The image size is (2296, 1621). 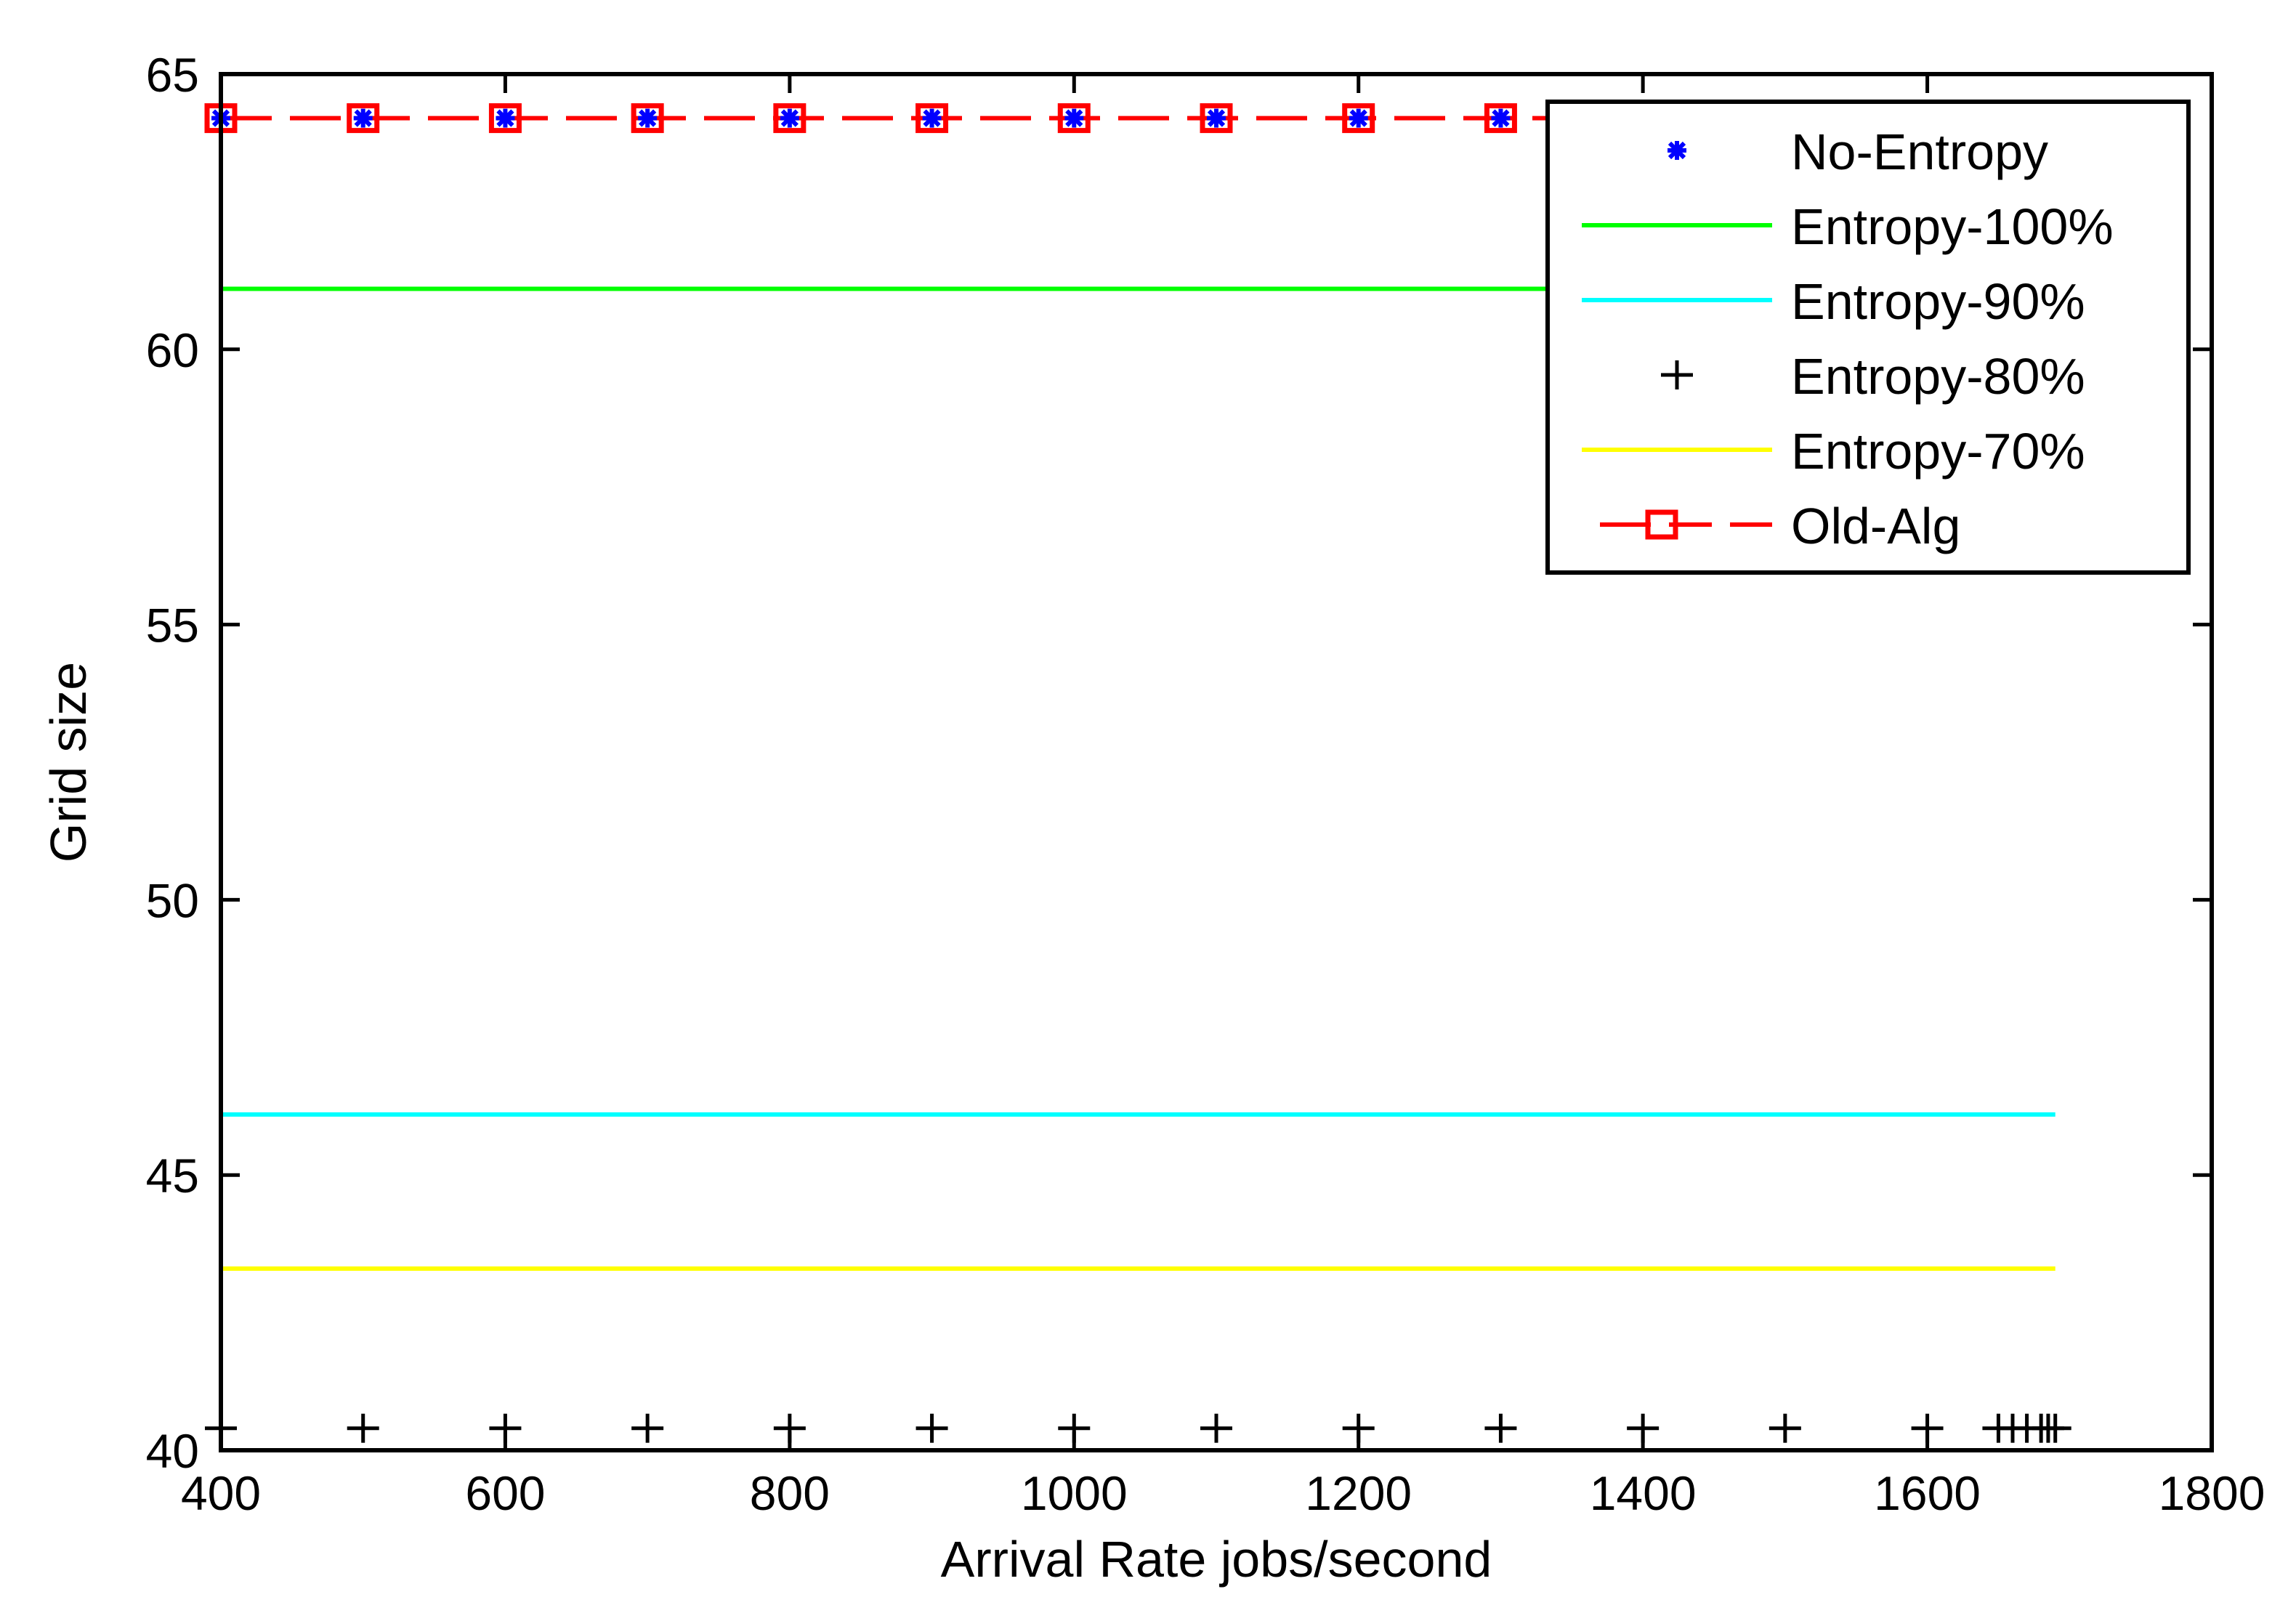 I want to click on x-tick-label: 1600, so click(x=1928, y=1493).